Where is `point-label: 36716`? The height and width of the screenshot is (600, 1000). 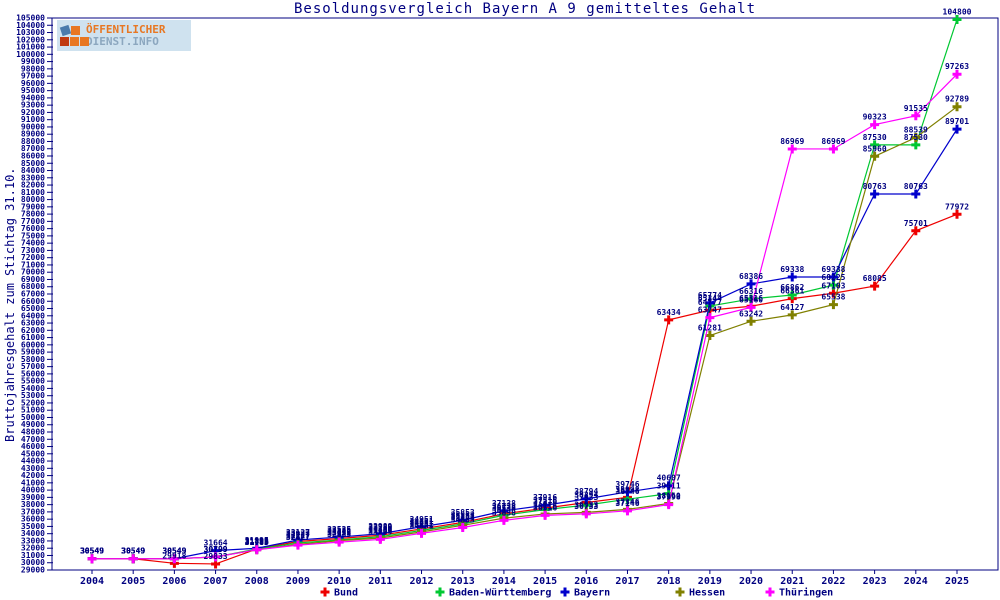
point-label: 36716 is located at coordinates (545, 506).